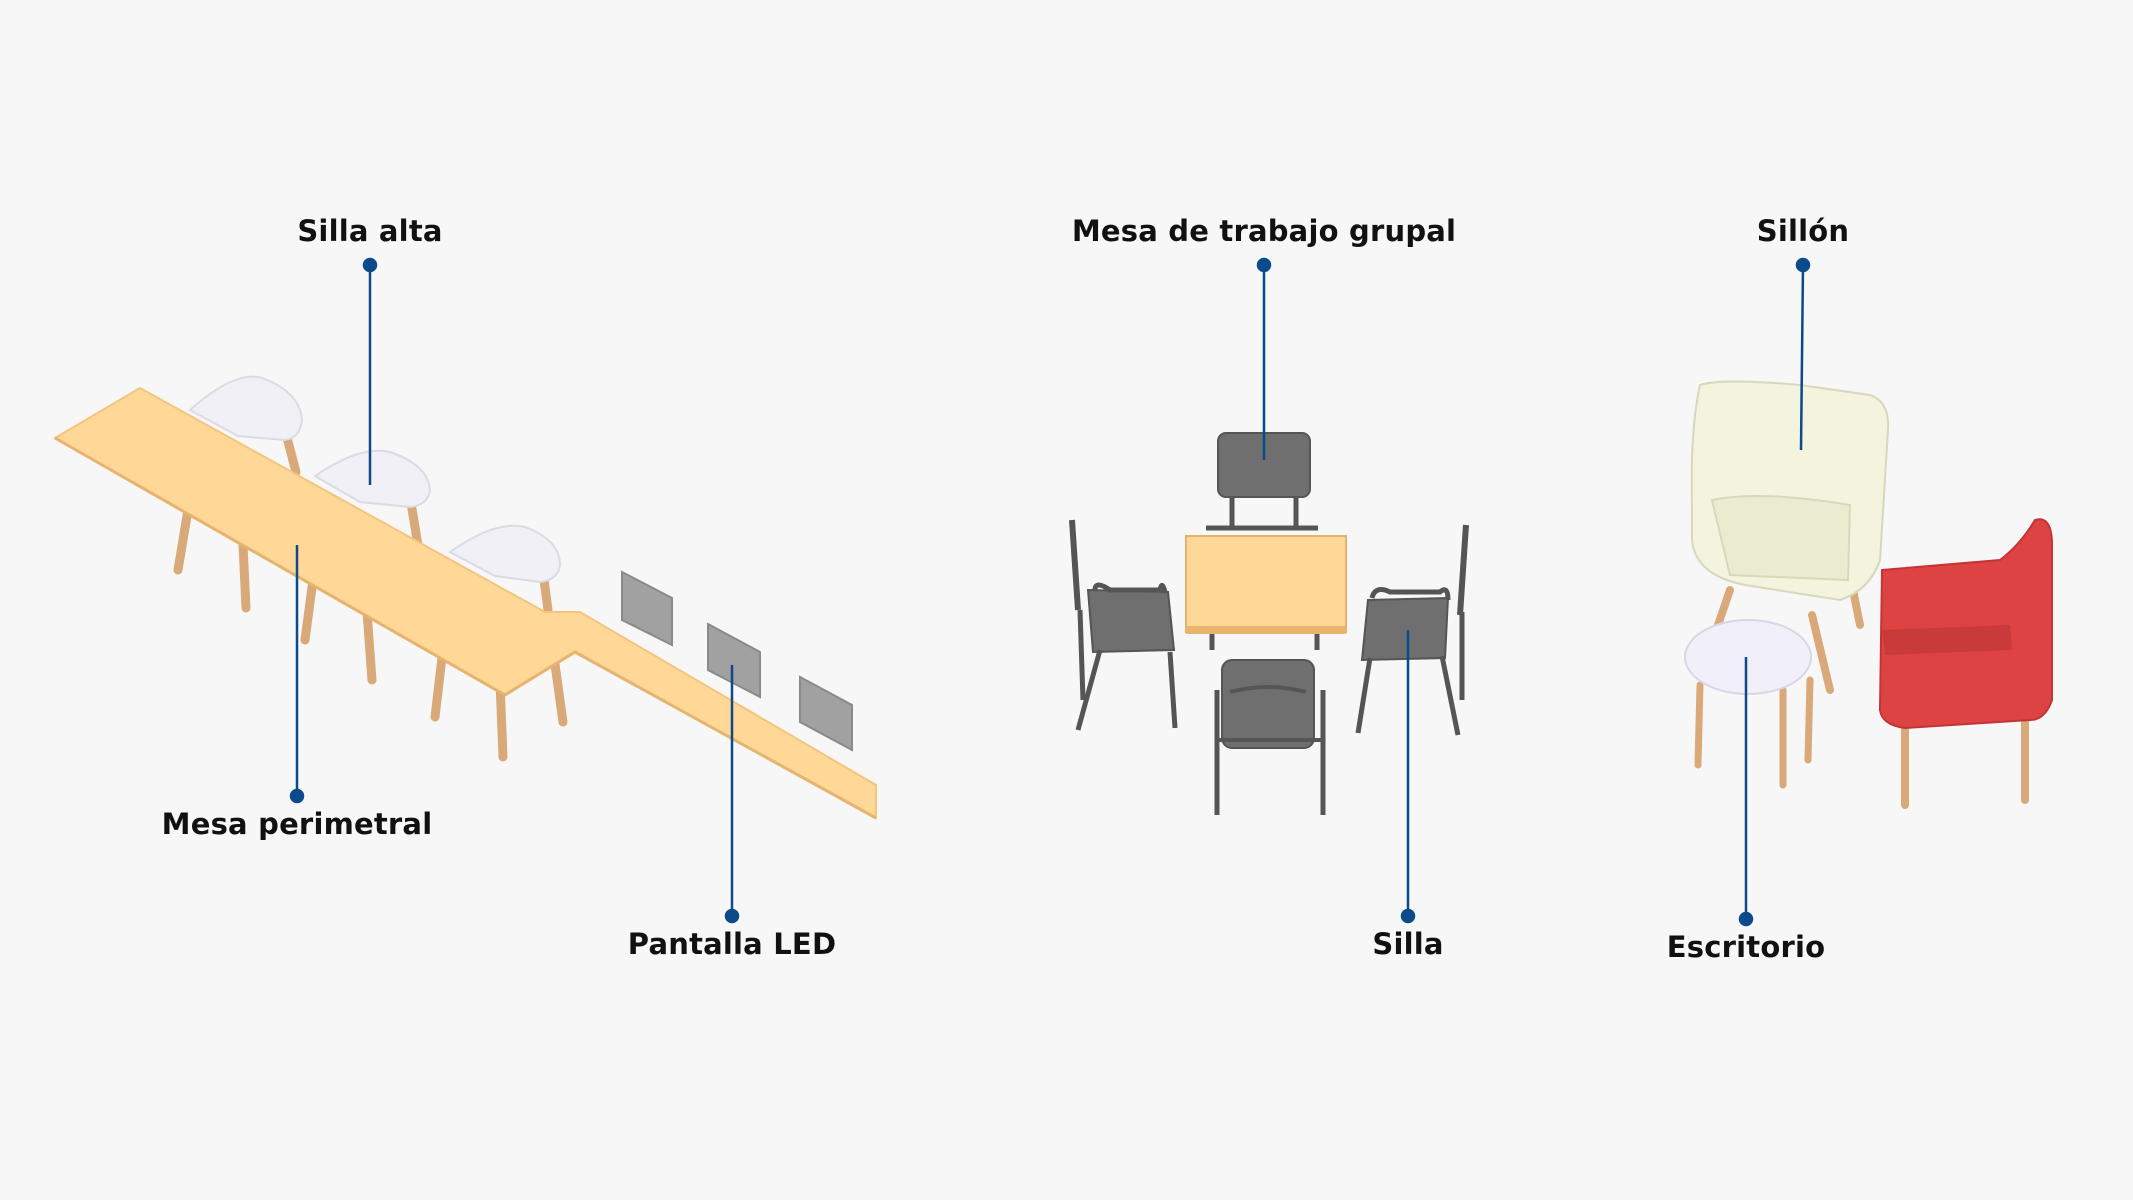 This screenshot has height=1200, width=2133. I want to click on leader-pantalla-led, so click(732, 794).